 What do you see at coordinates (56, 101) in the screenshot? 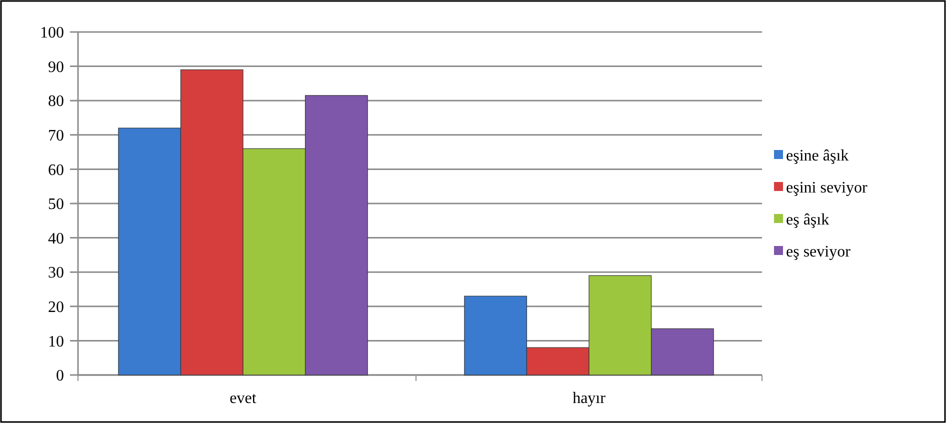
I see `y-tick-label: 80` at bounding box center [56, 101].